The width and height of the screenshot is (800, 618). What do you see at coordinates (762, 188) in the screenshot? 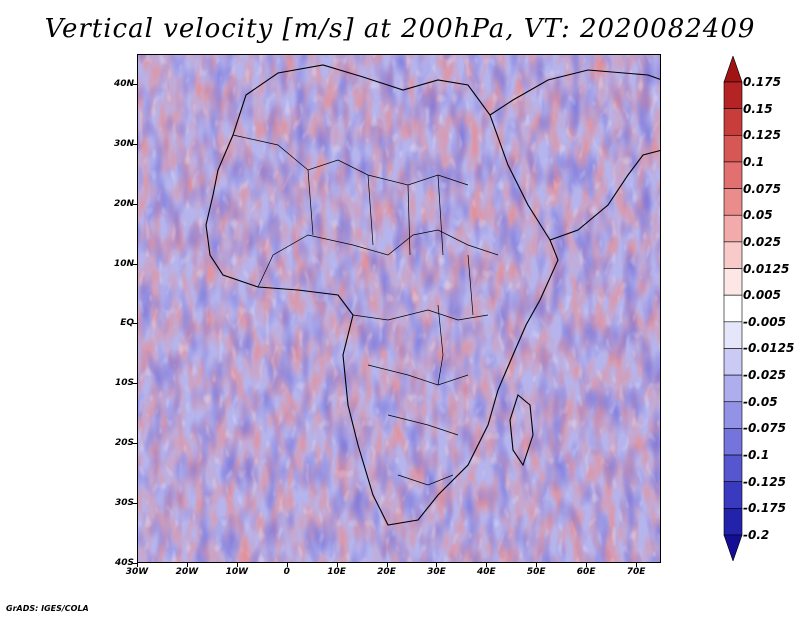
I see `colorbar-tick-label: 0.075` at bounding box center [762, 188].